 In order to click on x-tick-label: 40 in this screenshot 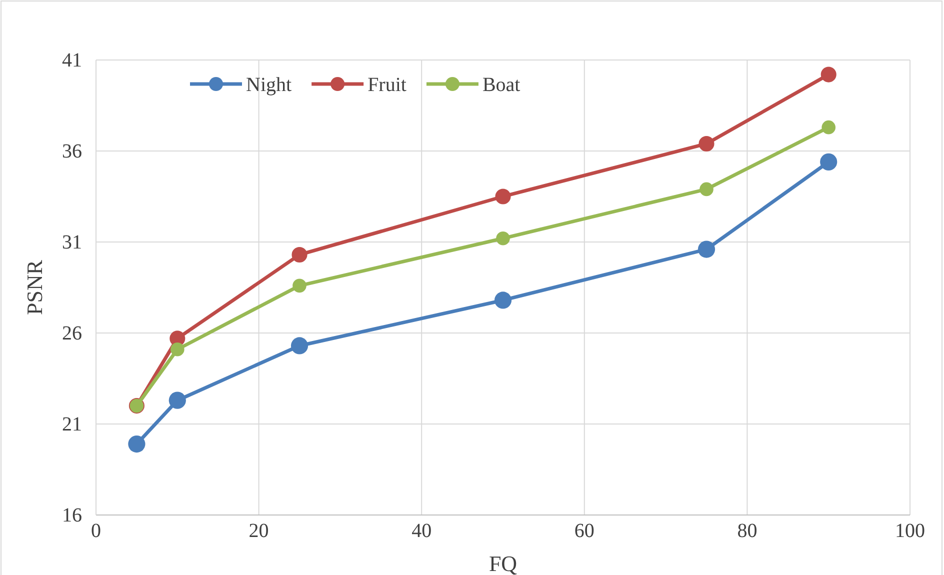, I will do `click(422, 531)`.